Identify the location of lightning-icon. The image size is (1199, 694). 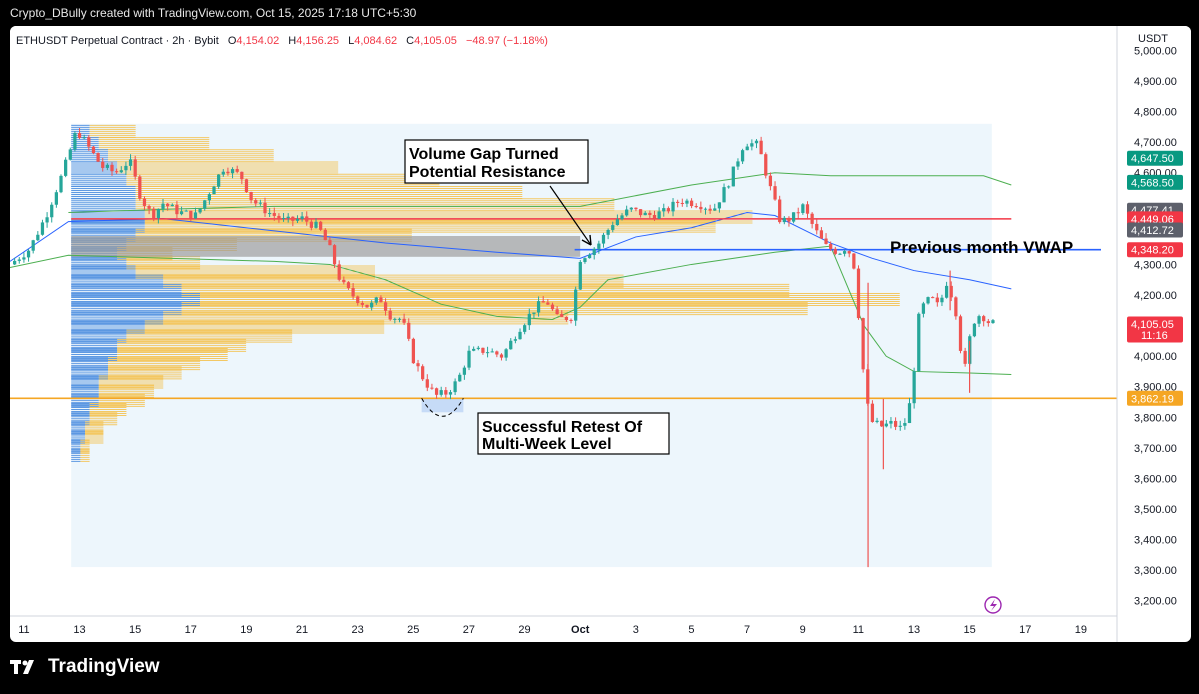
(993, 605).